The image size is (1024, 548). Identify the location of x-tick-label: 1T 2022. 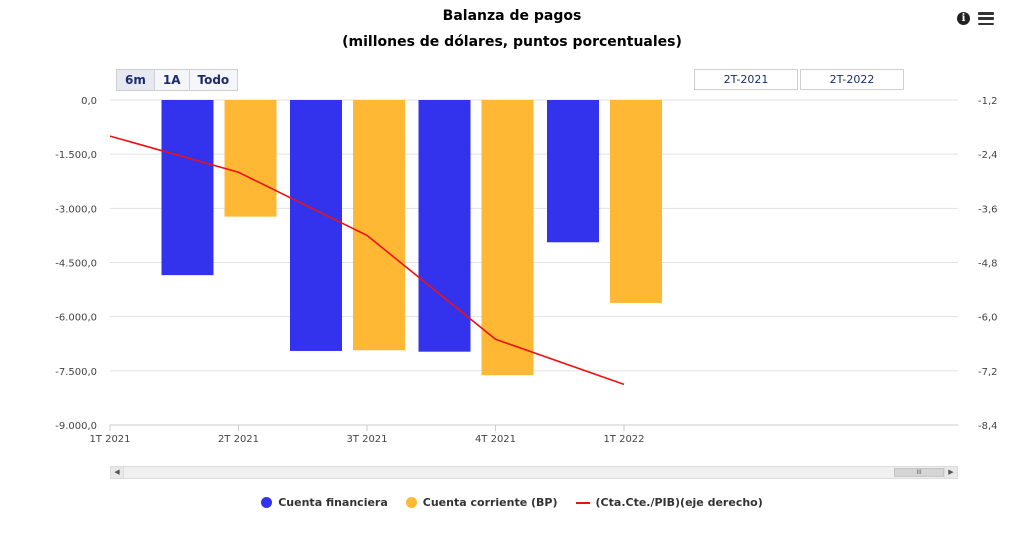
(623, 439).